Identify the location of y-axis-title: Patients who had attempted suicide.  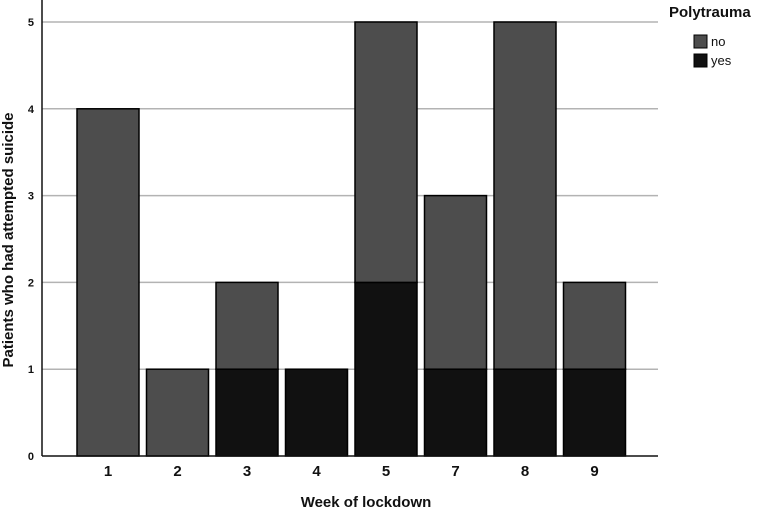
(8, 239).